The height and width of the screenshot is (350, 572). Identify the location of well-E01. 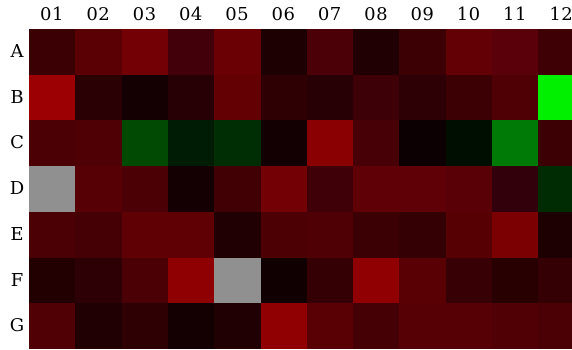
(52, 234).